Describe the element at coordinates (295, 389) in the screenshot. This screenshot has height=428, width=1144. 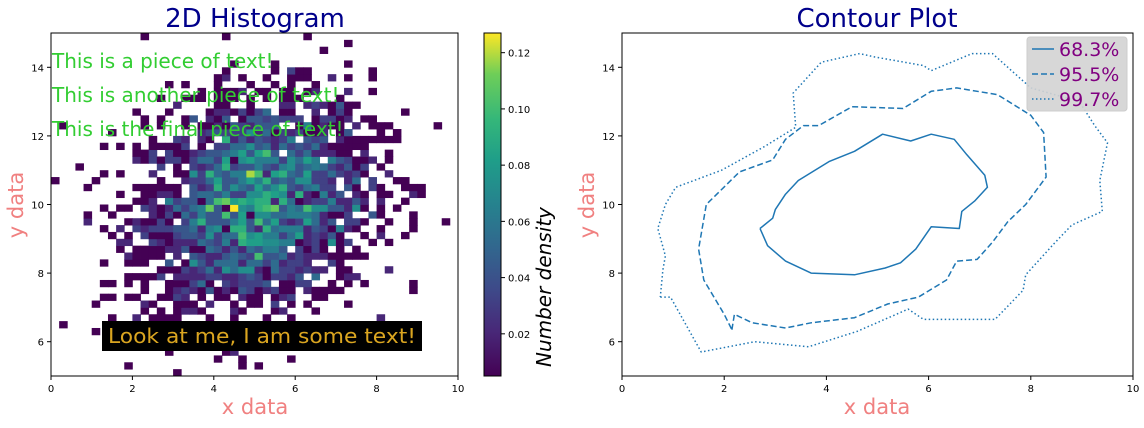
I see `x-tick-label: 6` at that location.